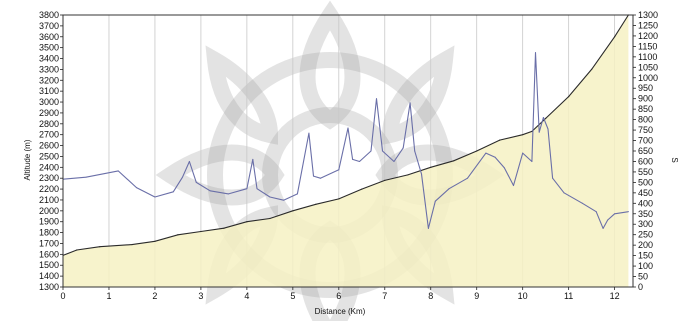 This screenshot has height=321, width=696. I want to click on y-tick-label: 3400, so click(49, 59).